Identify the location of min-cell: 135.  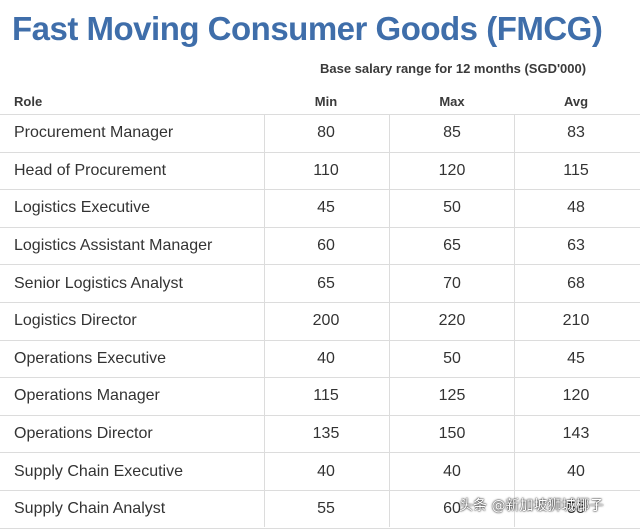
(326, 434).